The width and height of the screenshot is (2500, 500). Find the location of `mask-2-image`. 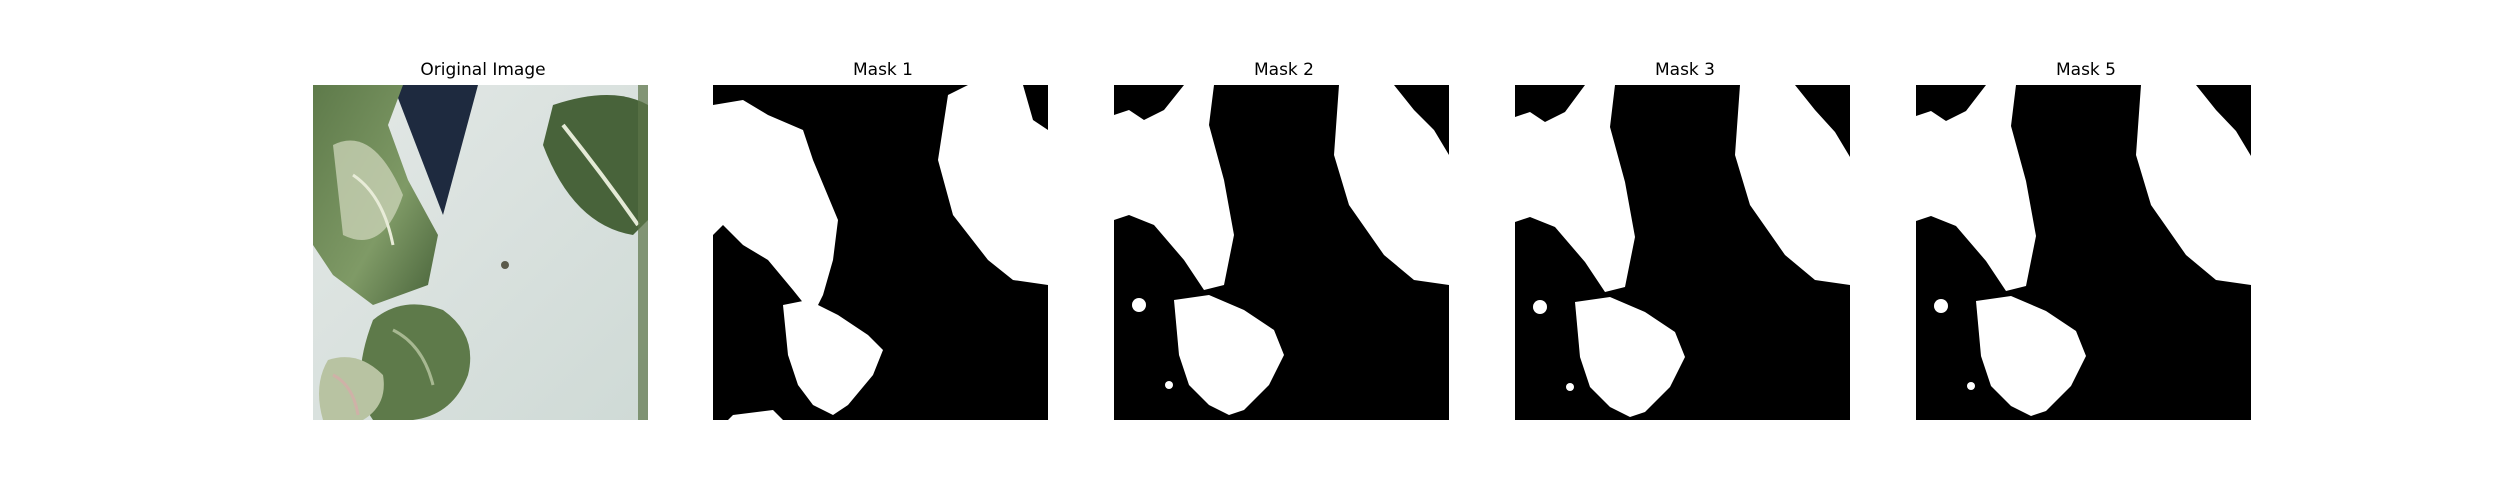

mask-2-image is located at coordinates (1281, 252).